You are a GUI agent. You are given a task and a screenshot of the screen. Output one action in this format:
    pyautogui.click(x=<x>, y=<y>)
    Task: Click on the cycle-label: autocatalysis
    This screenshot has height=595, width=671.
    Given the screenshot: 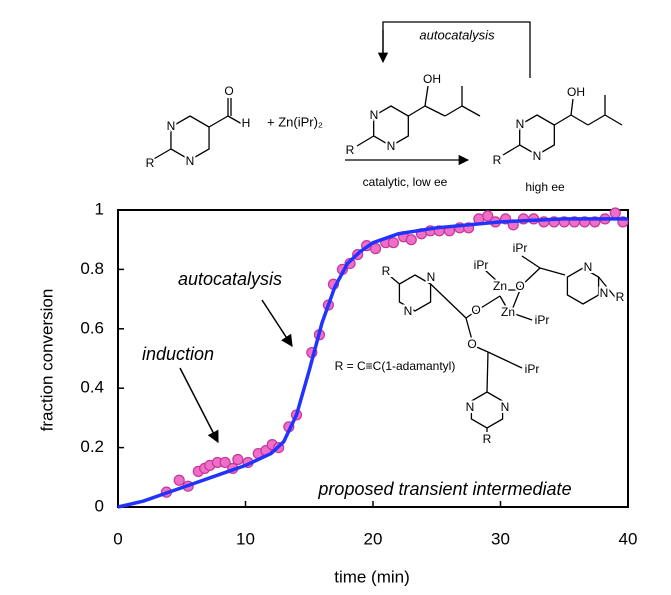 What is the action you would take?
    pyautogui.click(x=457, y=34)
    